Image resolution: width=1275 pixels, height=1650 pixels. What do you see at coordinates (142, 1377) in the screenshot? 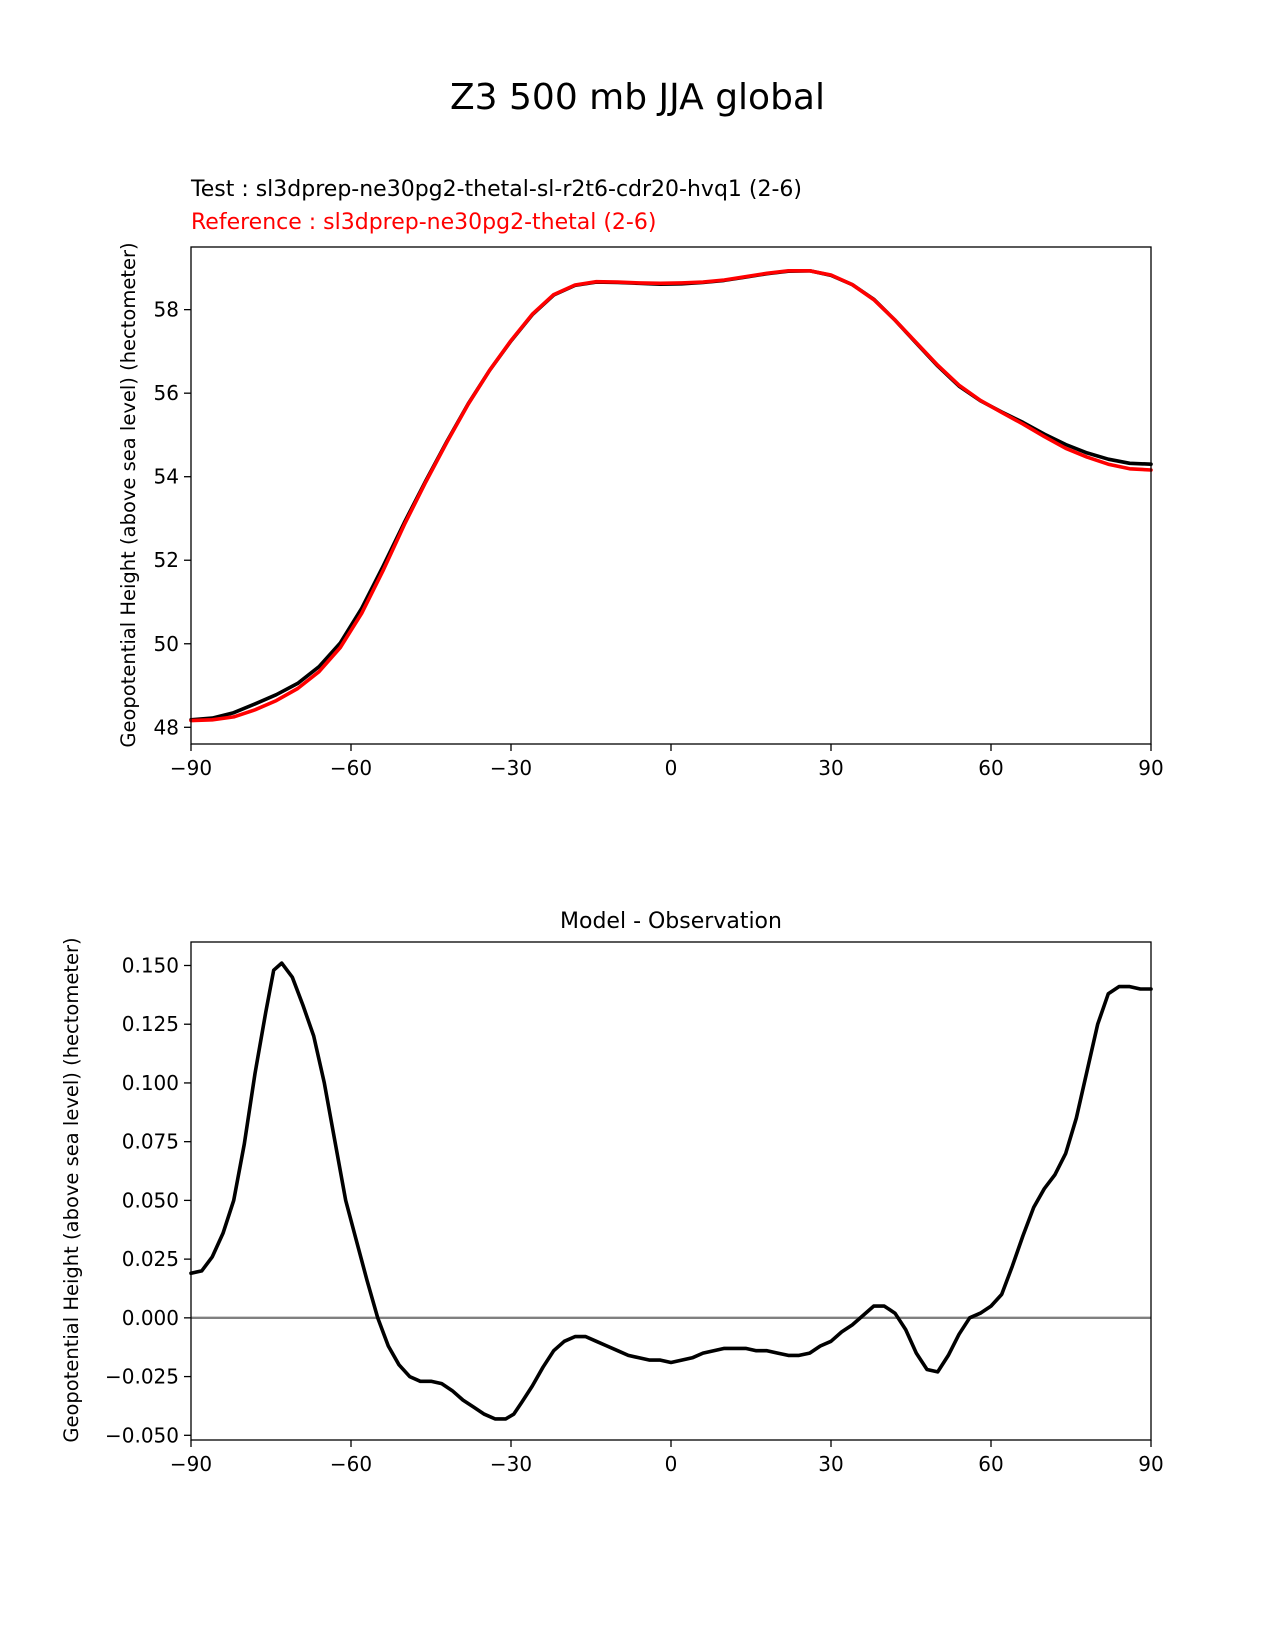
I see `bottom-y-tick-label: −0.025` at bounding box center [142, 1377].